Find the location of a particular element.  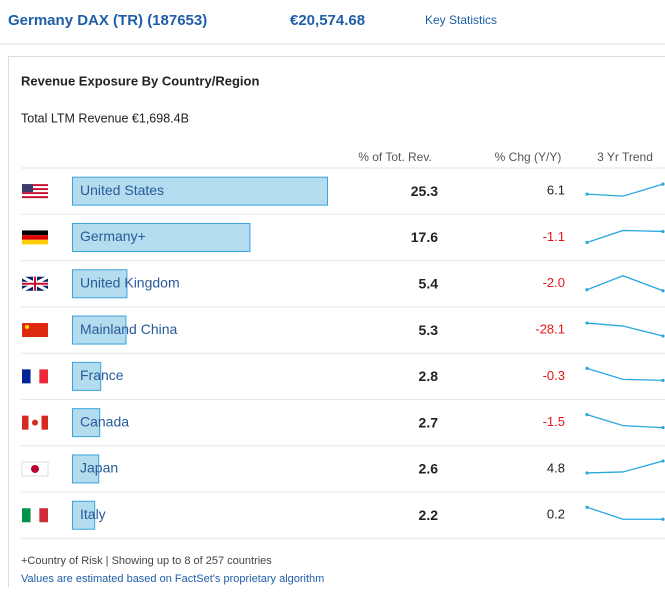

share-value: 2.7 is located at coordinates (429, 422).